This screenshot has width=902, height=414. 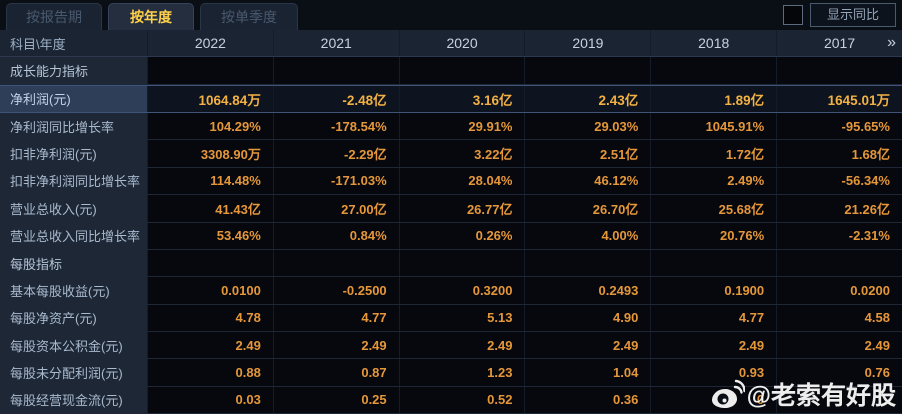 I want to click on year-header-label: 2017, so click(x=839, y=43).